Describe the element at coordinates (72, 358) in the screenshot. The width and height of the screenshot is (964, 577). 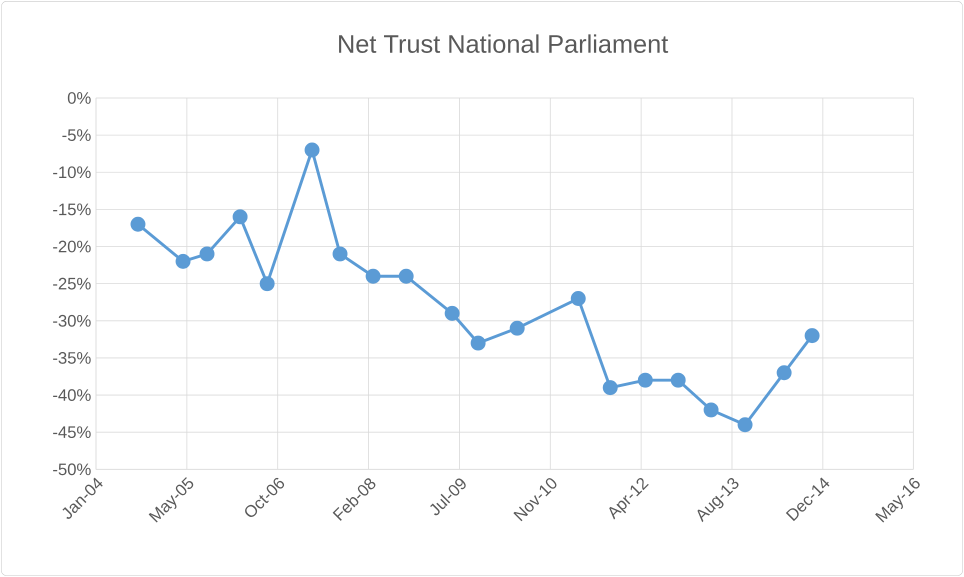
I see `y-tick-label: -35%` at that location.